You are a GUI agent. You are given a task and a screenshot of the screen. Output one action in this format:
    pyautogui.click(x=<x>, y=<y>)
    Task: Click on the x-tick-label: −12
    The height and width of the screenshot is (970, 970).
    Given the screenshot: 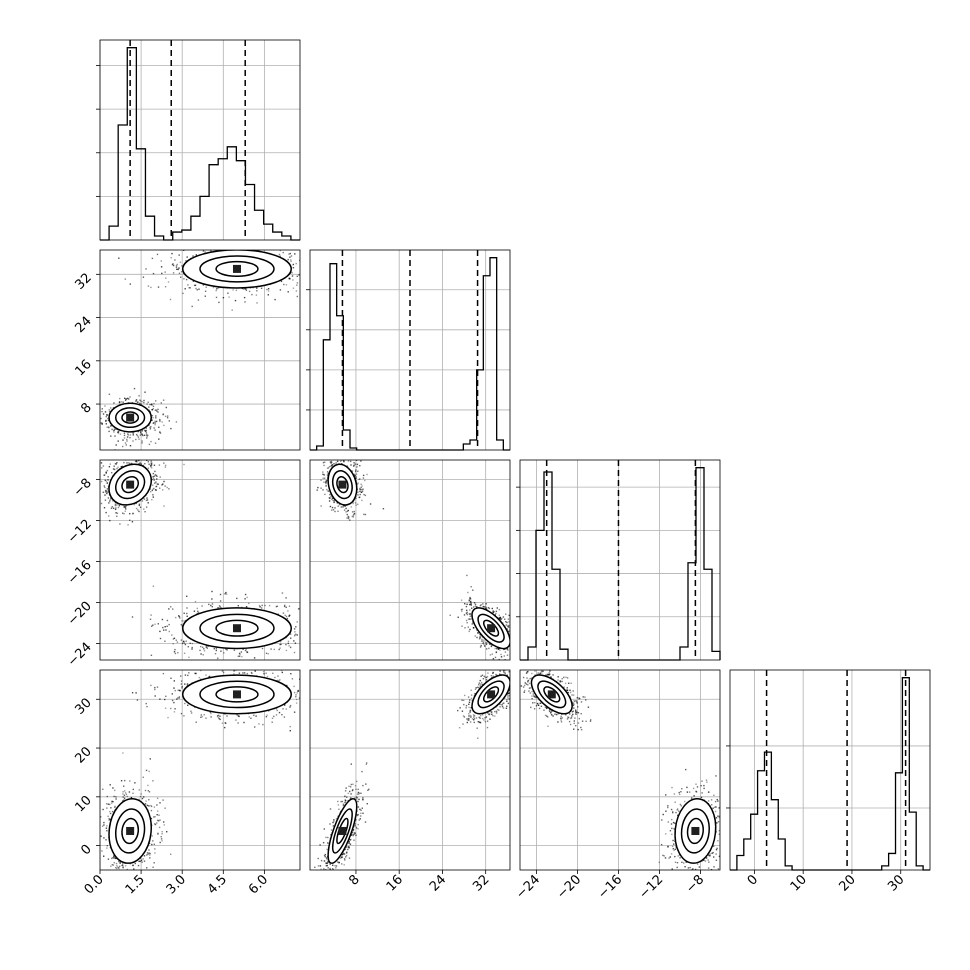 What is the action you would take?
    pyautogui.click(x=651, y=887)
    